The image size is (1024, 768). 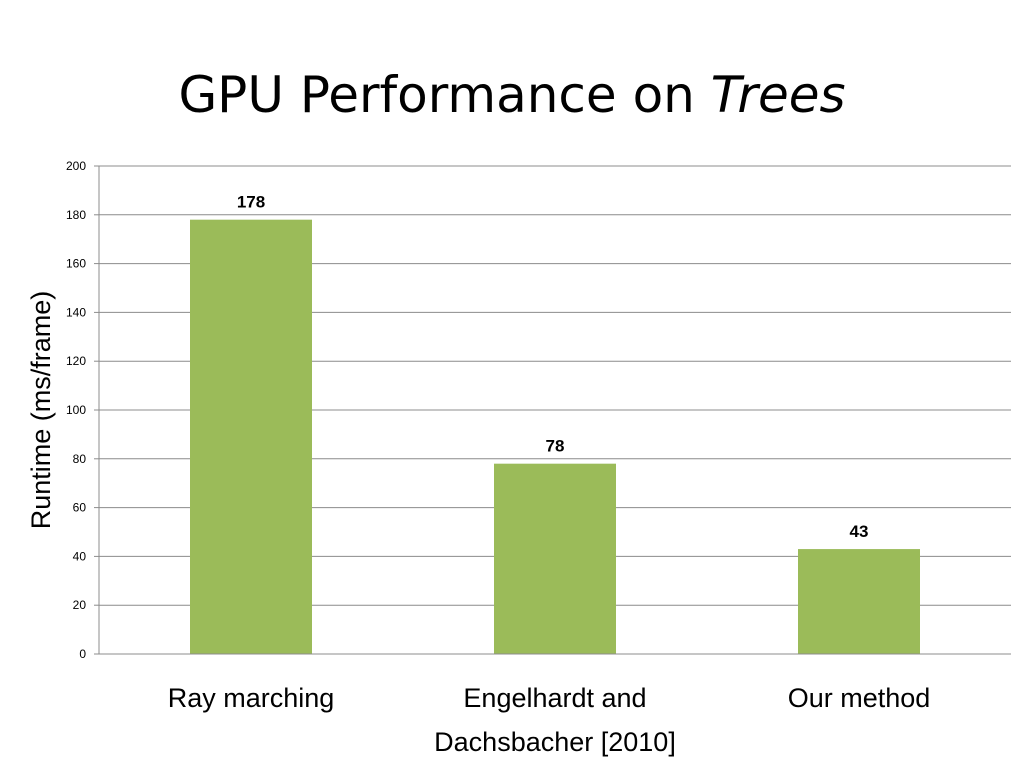 I want to click on x-category-label-line: Our method, so click(x=859, y=698).